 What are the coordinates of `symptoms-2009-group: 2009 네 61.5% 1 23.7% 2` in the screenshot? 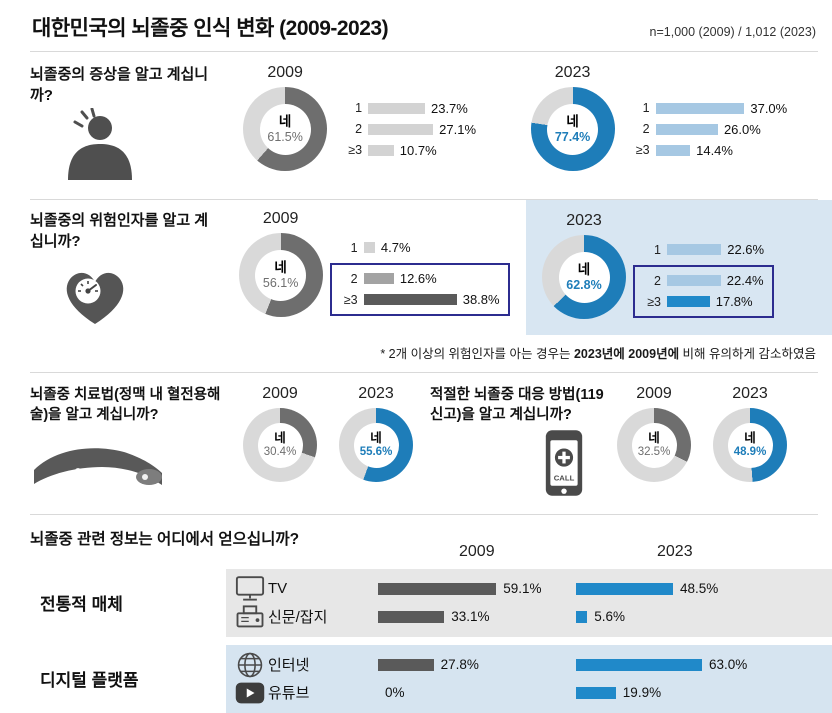 It's located at (386, 124).